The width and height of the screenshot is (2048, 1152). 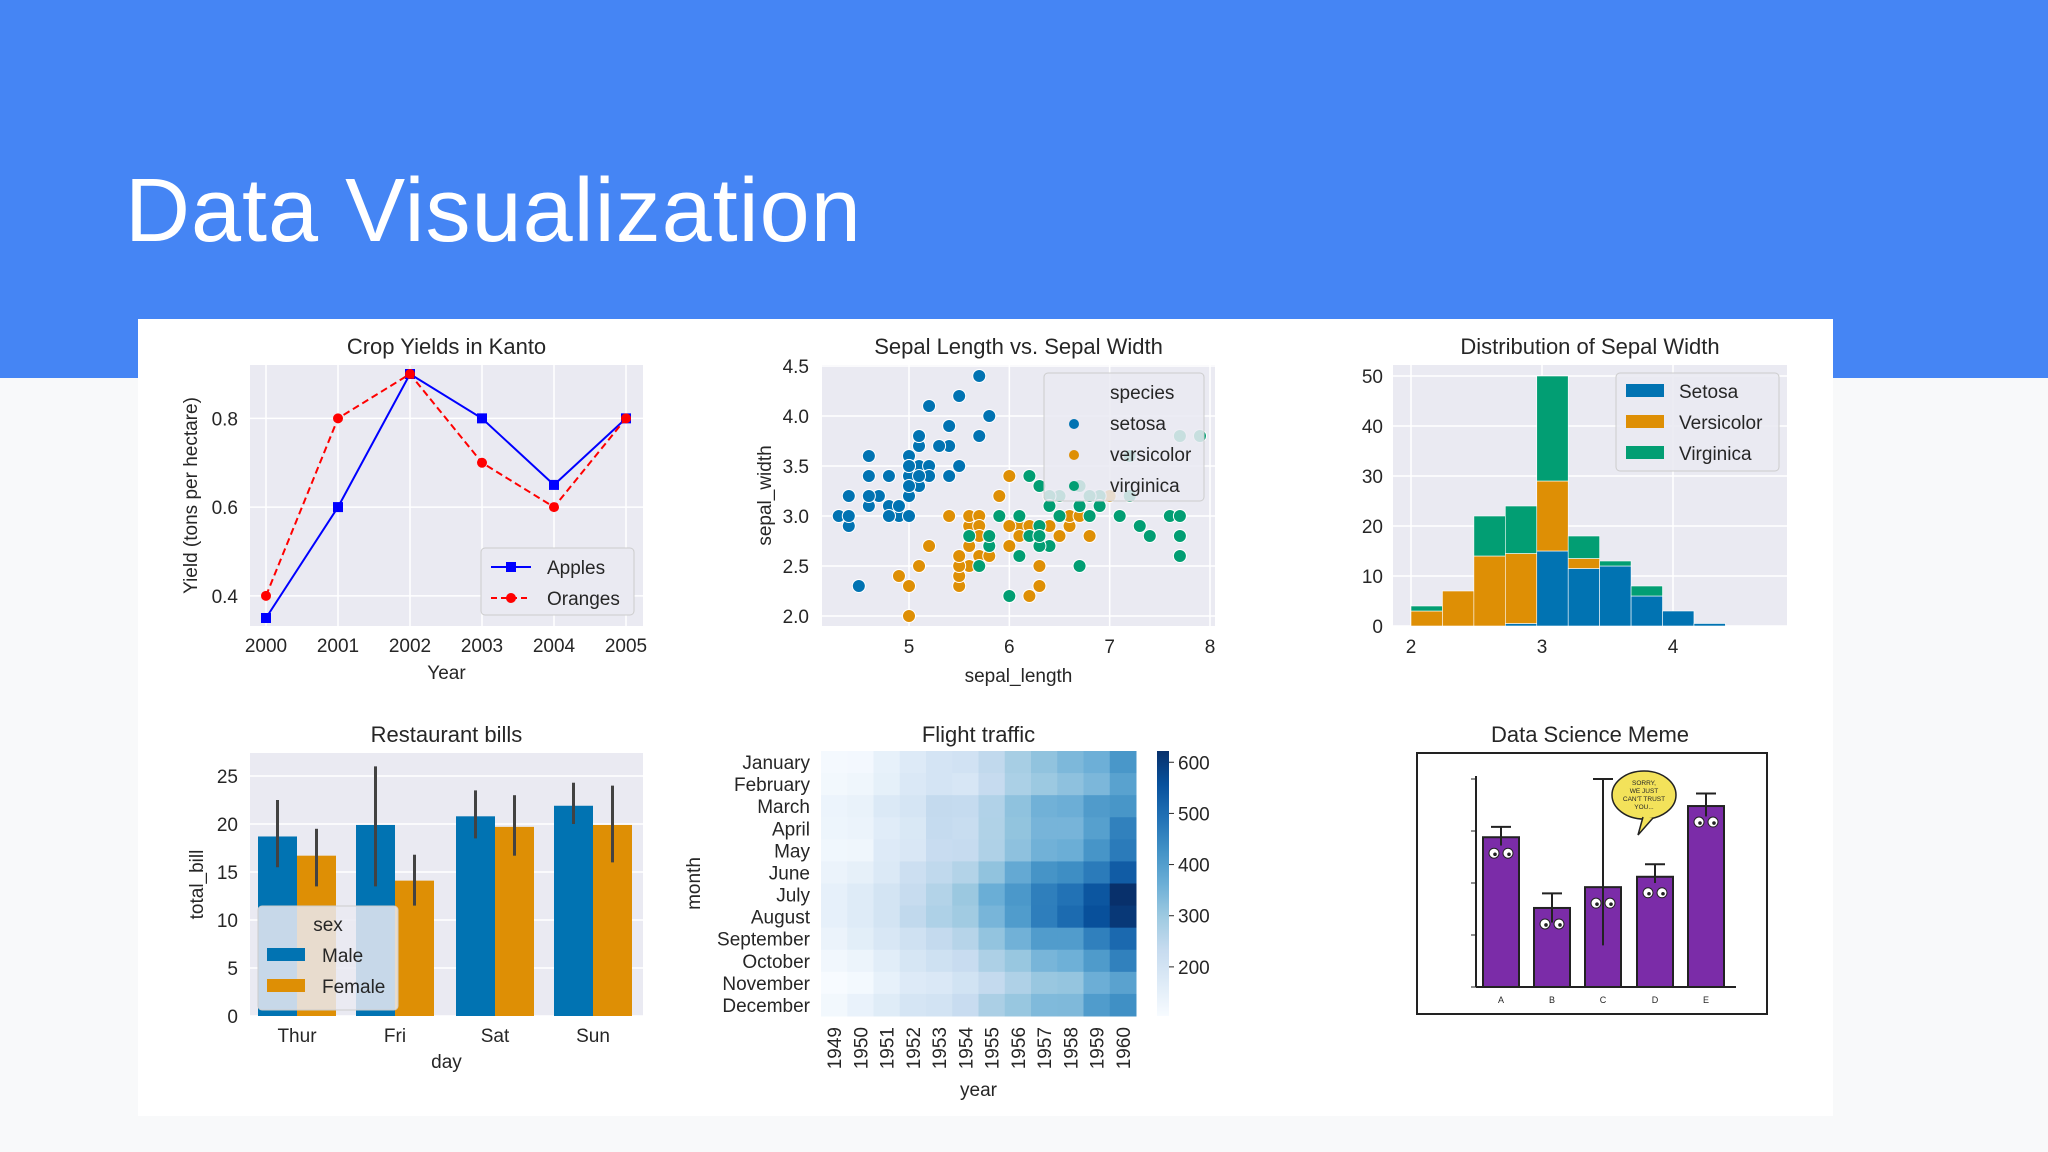 What do you see at coordinates (447, 734) in the screenshot?
I see `chart-title: Restaurant bills` at bounding box center [447, 734].